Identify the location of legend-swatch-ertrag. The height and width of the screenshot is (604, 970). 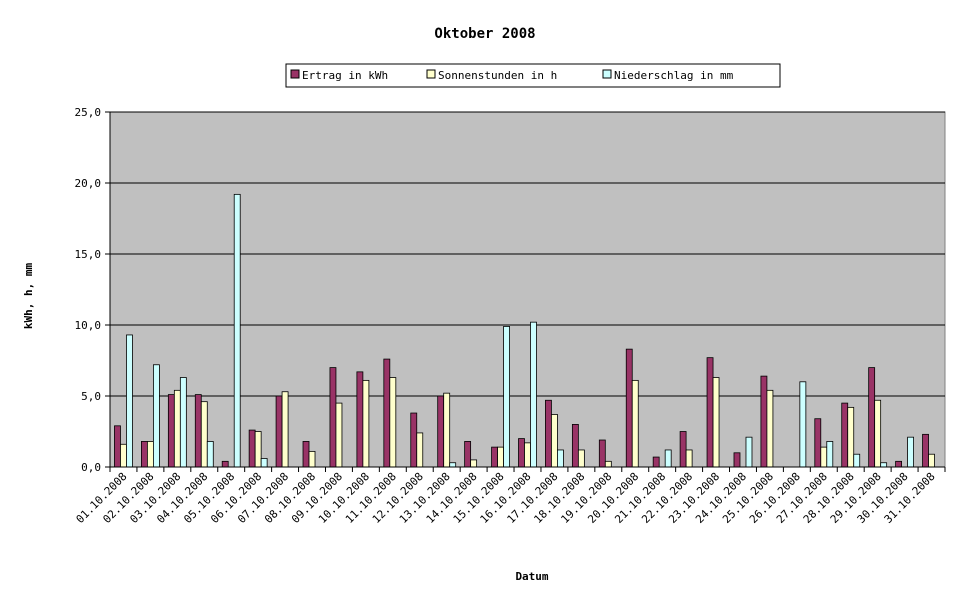
(295, 74).